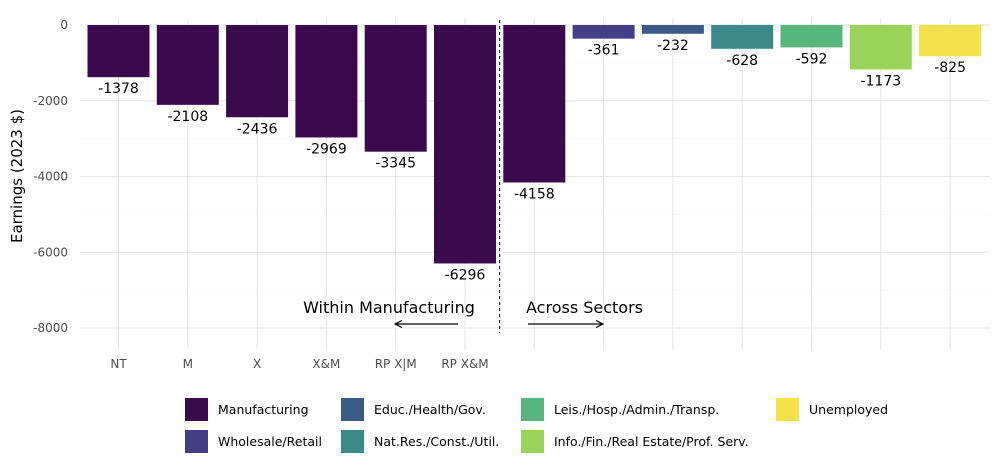 This screenshot has height=466, width=1000. I want to click on legend-label: Unemployed, so click(848, 409).